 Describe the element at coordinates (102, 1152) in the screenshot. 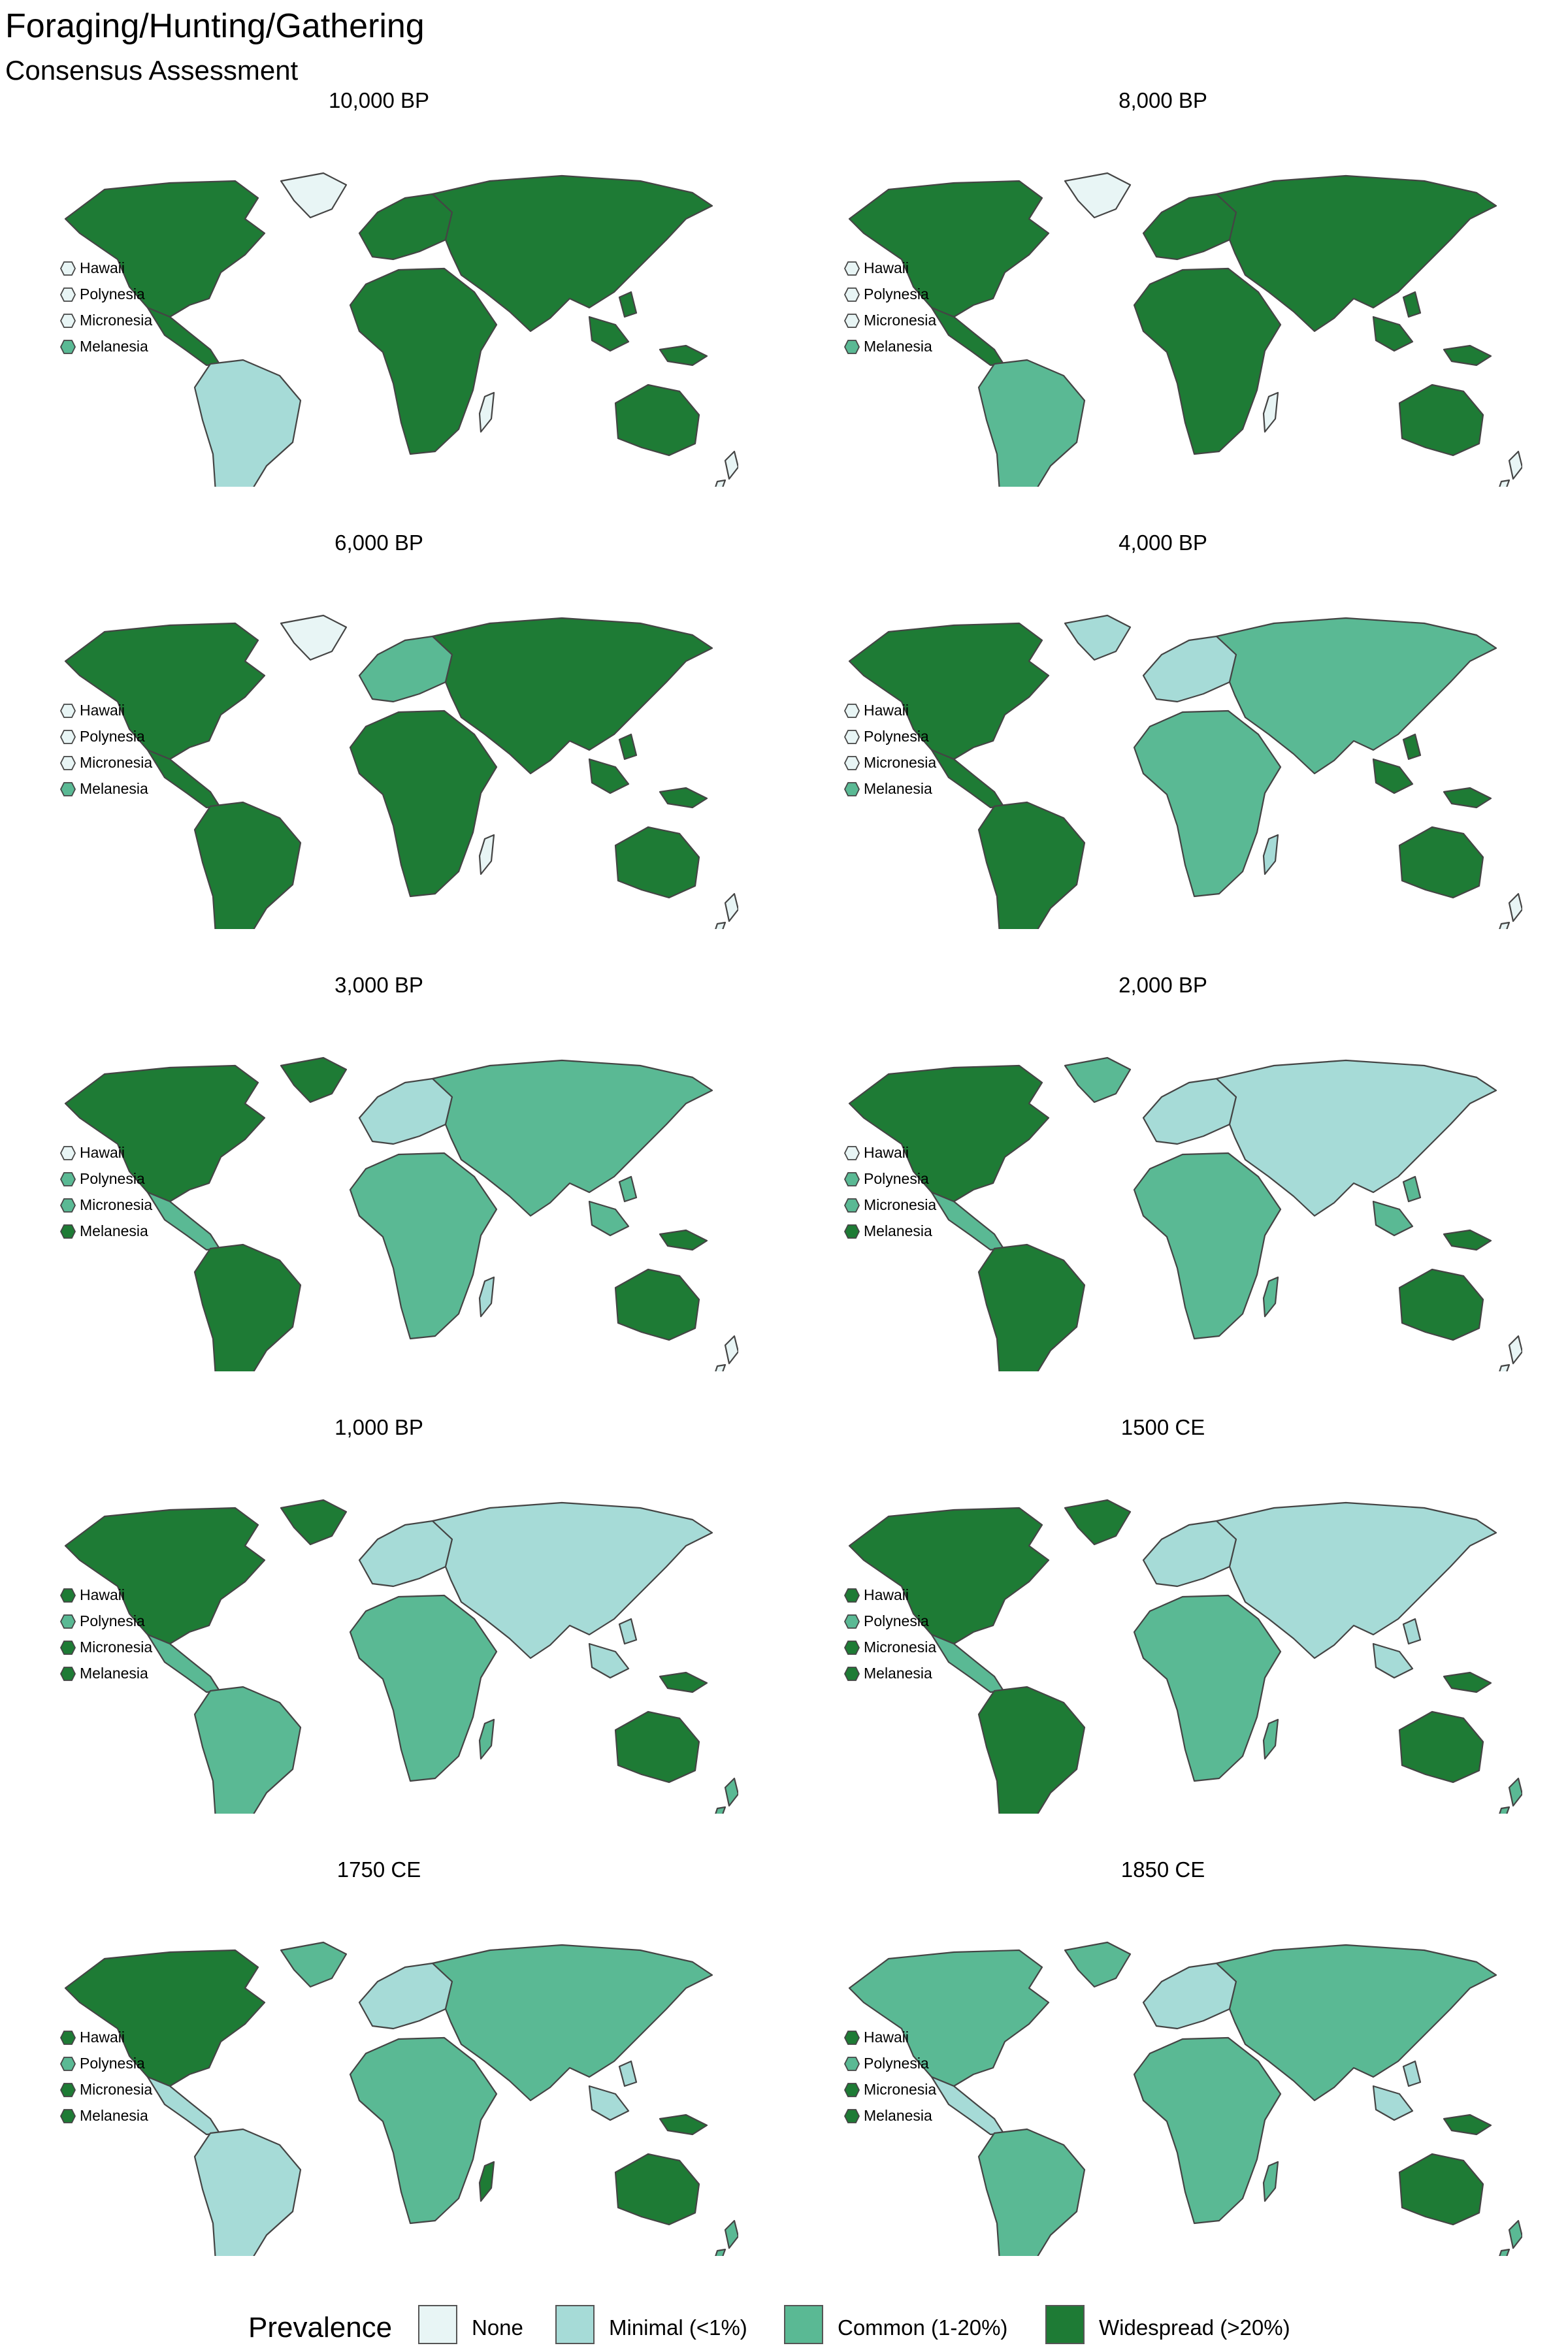

I see `island-label: Hawaii` at that location.